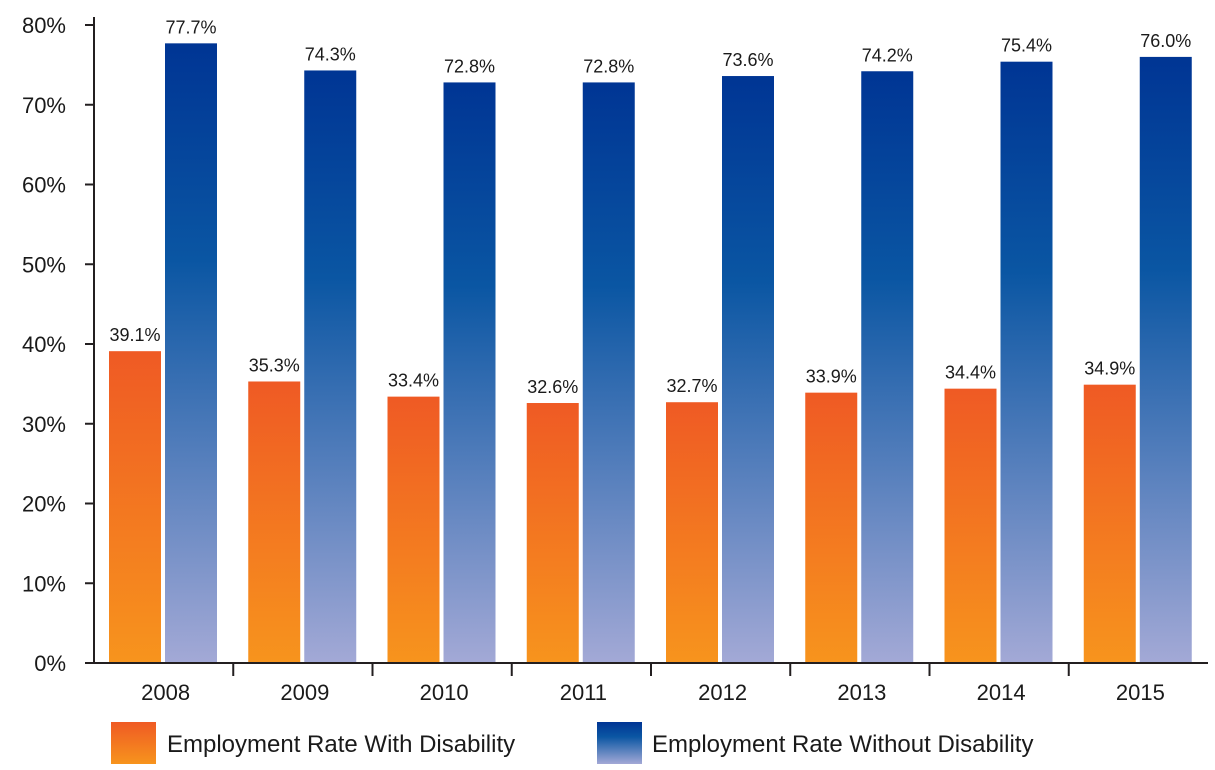 The width and height of the screenshot is (1215, 770). What do you see at coordinates (552, 387) in the screenshot?
I see `data-label-with-disability-2011: 32.6%` at bounding box center [552, 387].